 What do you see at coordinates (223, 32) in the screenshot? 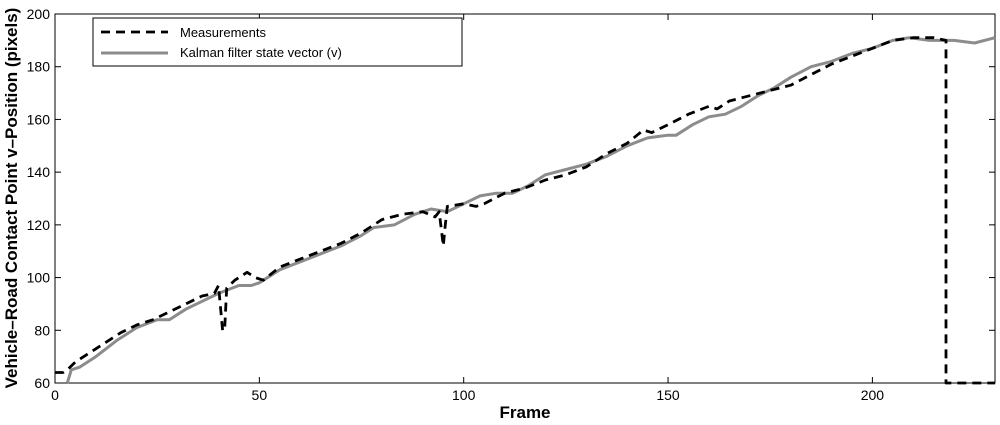
I see `legend-label-measurements: Measurements` at bounding box center [223, 32].